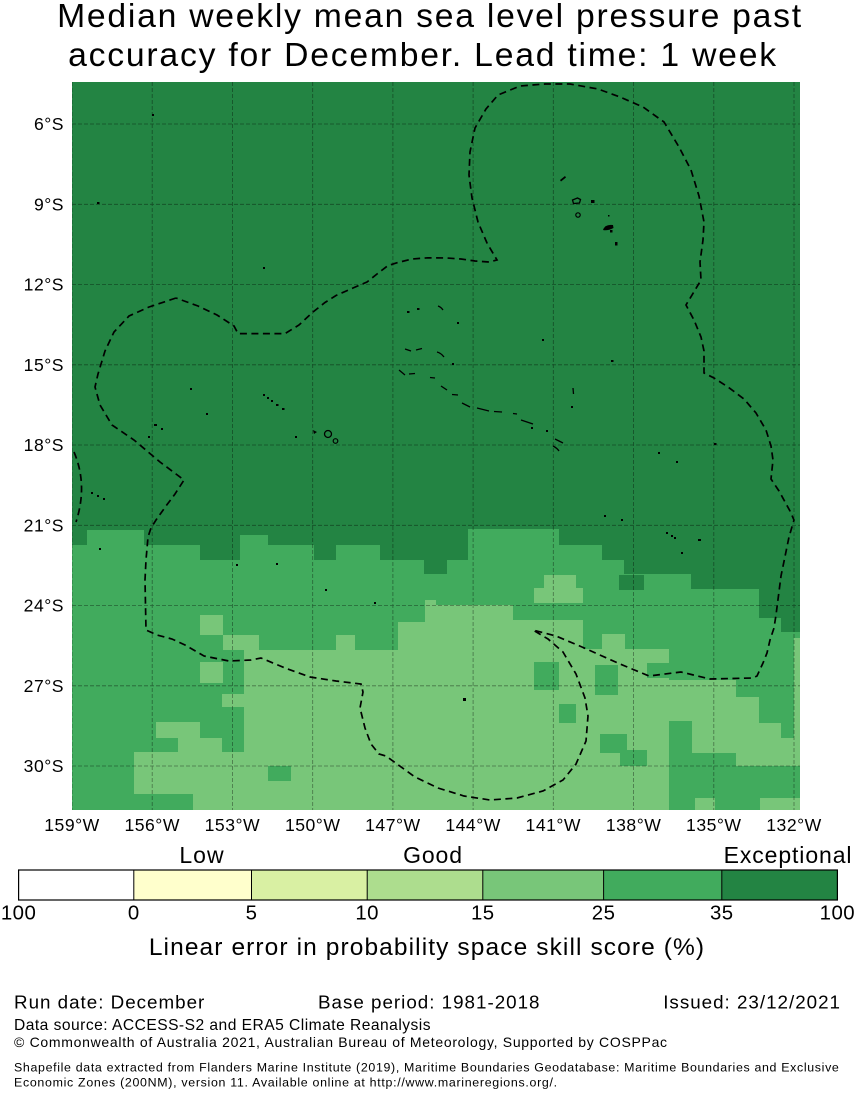 This screenshot has height=1095, width=855. Describe the element at coordinates (714, 825) in the screenshot. I see `svg-text: 135°W` at that location.